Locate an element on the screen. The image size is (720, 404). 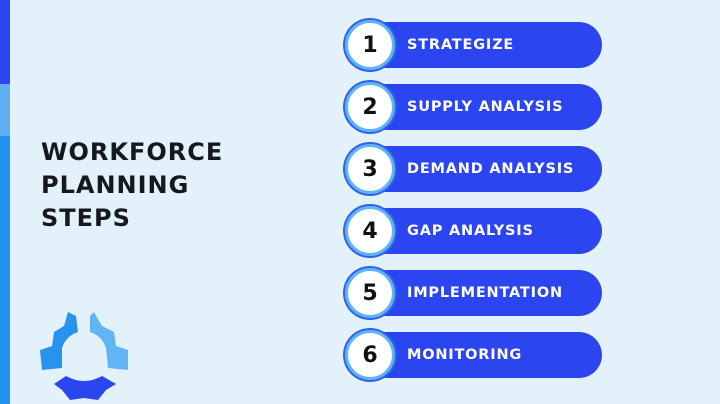
step-label: DEMAND ANALYSIS is located at coordinates (491, 169).